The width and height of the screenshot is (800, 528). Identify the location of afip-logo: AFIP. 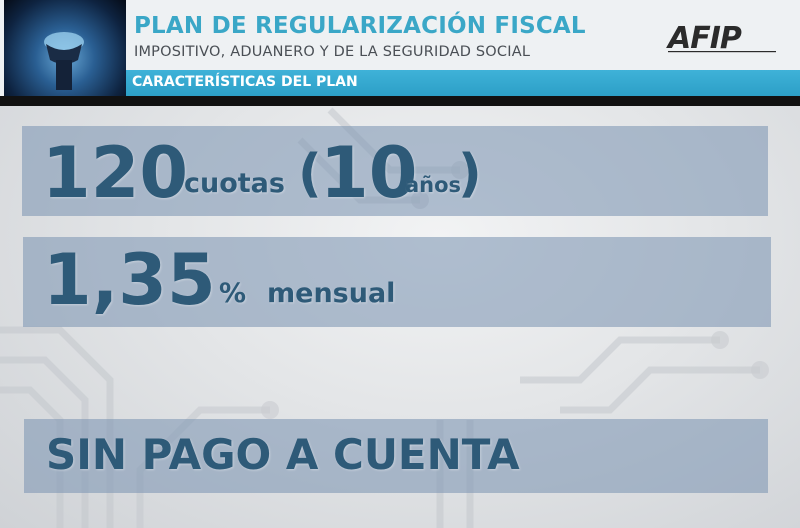
(721, 38).